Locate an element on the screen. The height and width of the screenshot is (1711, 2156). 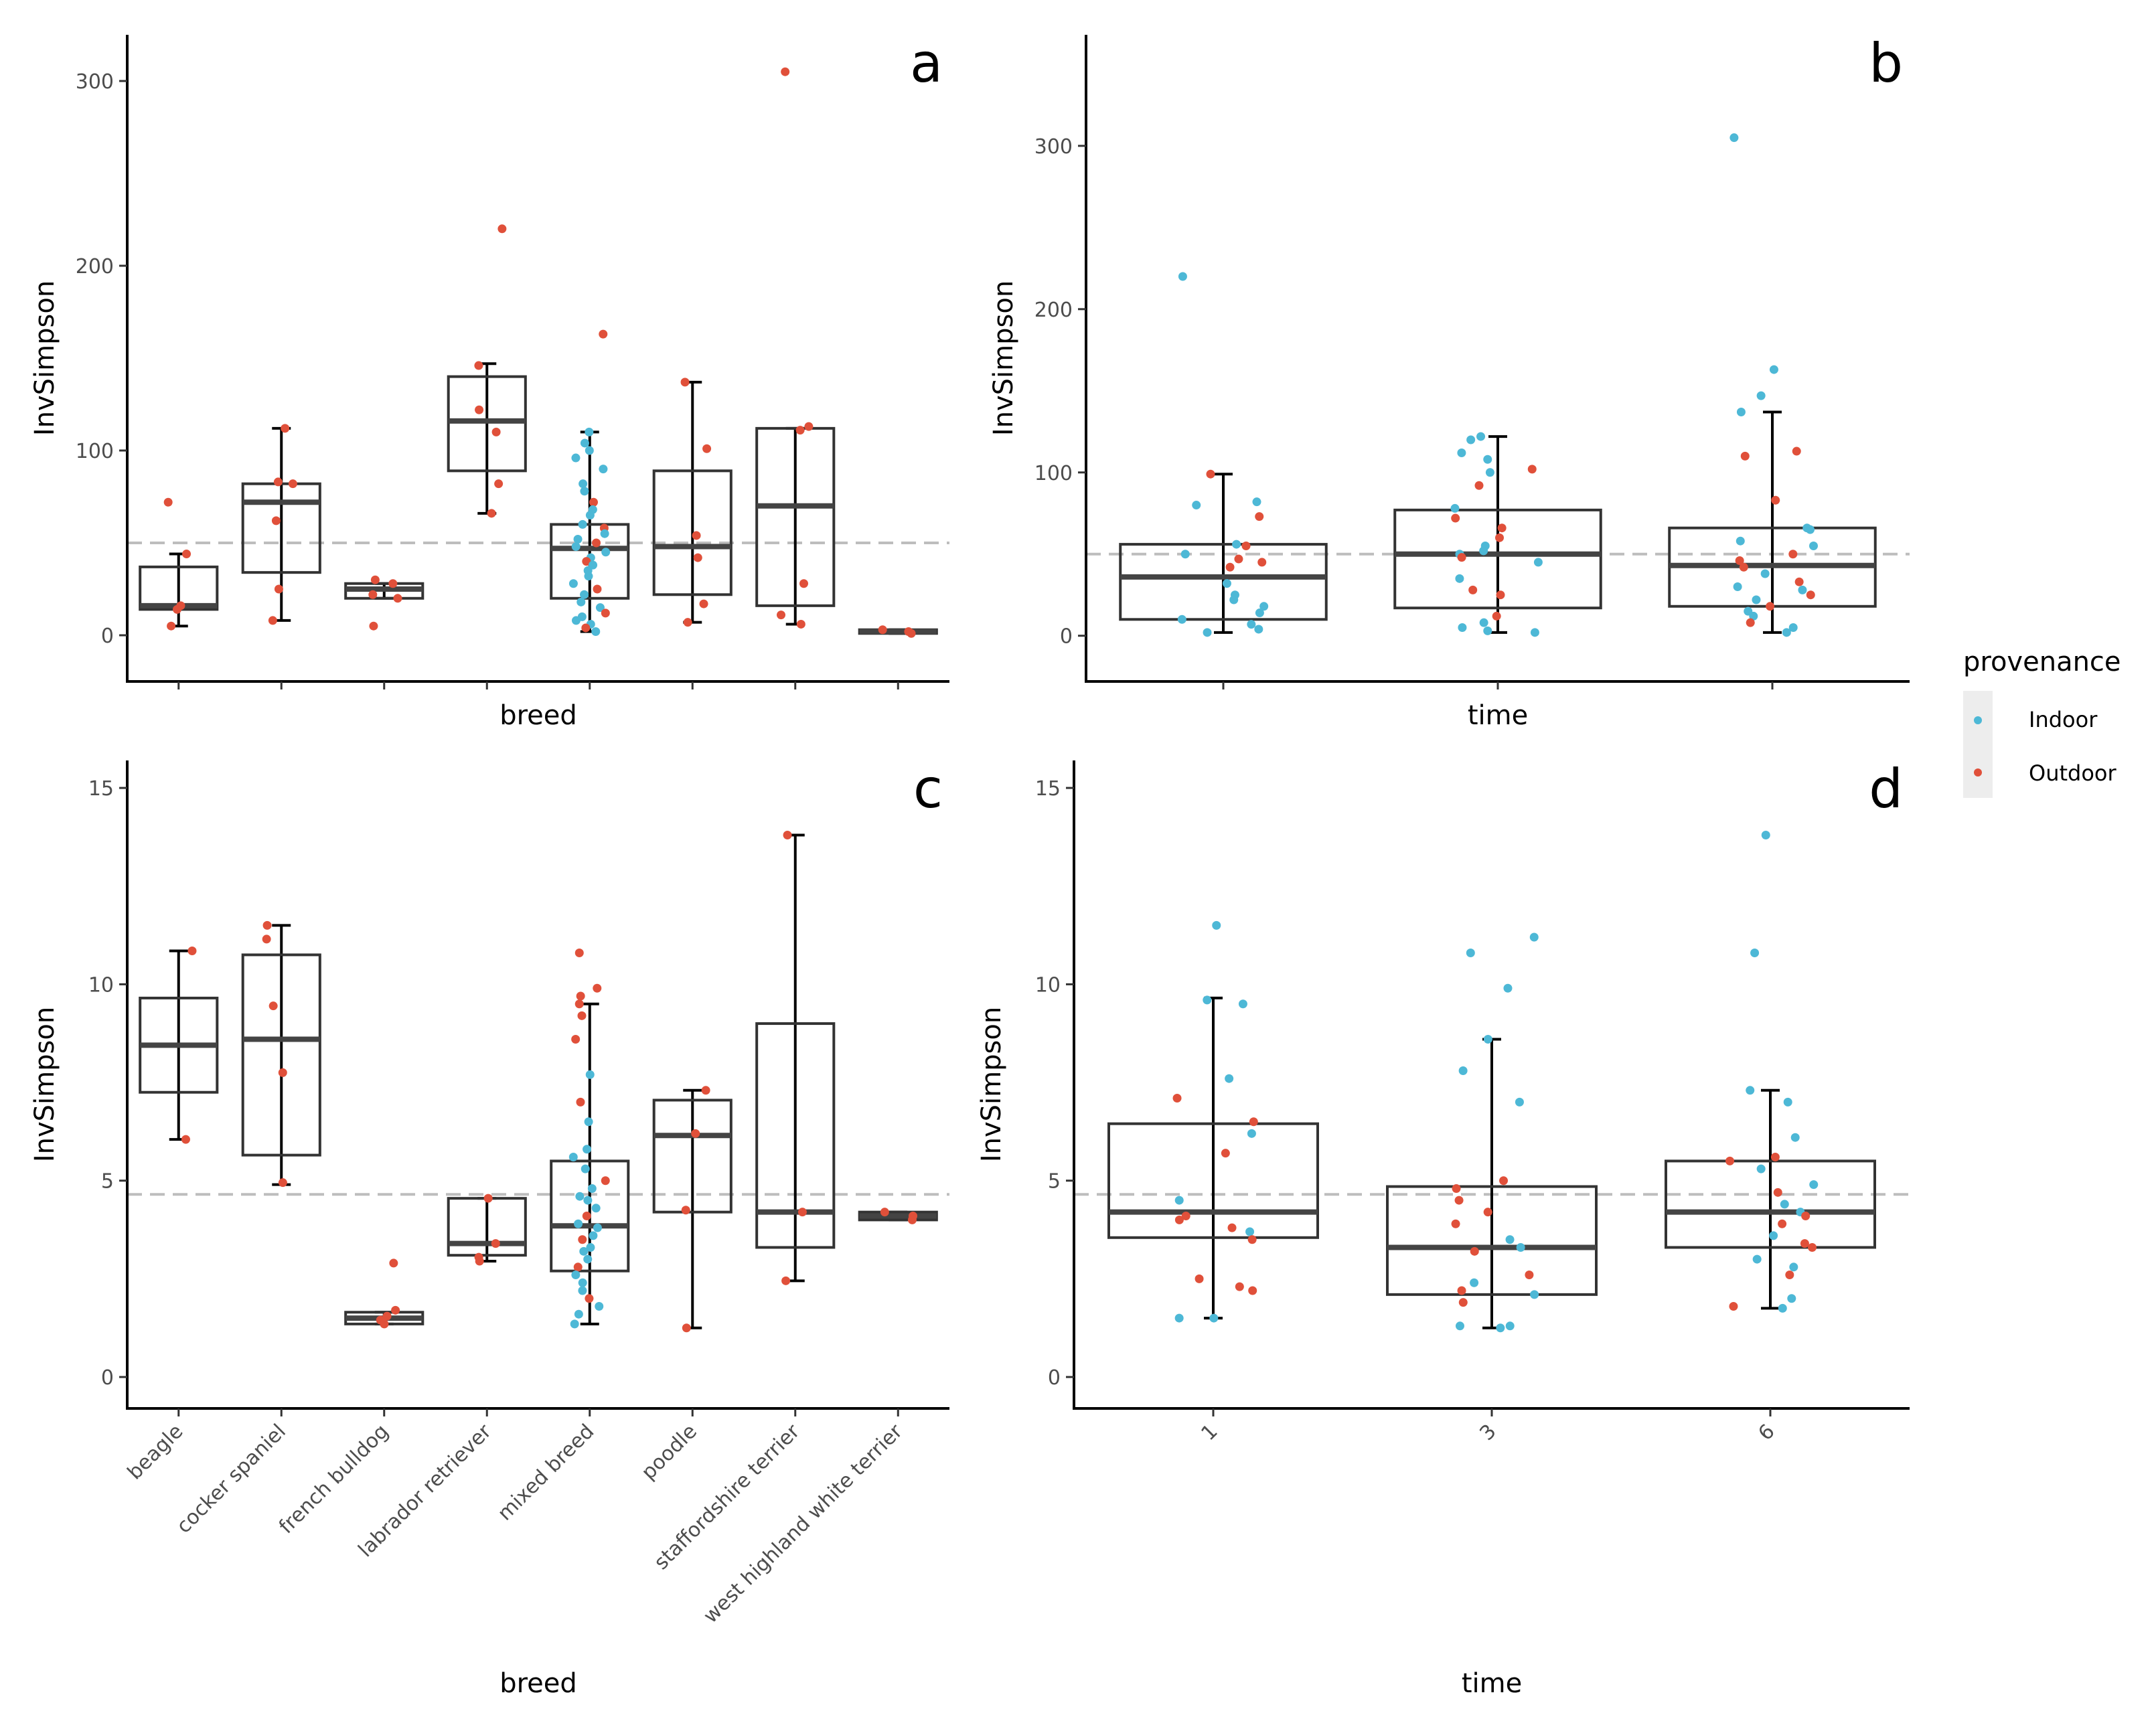
x-tick-label: 6 is located at coordinates (1766, 1432).